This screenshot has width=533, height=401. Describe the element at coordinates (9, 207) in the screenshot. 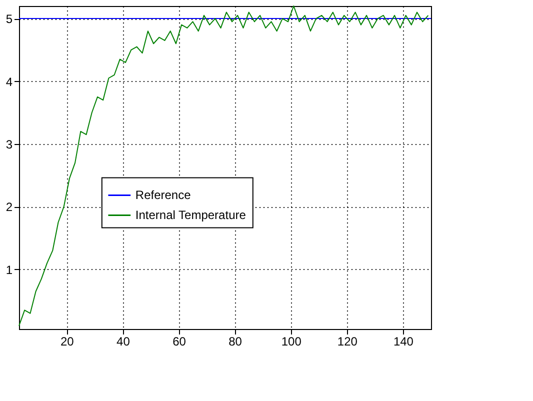

I see `y-tick-label: 2` at that location.